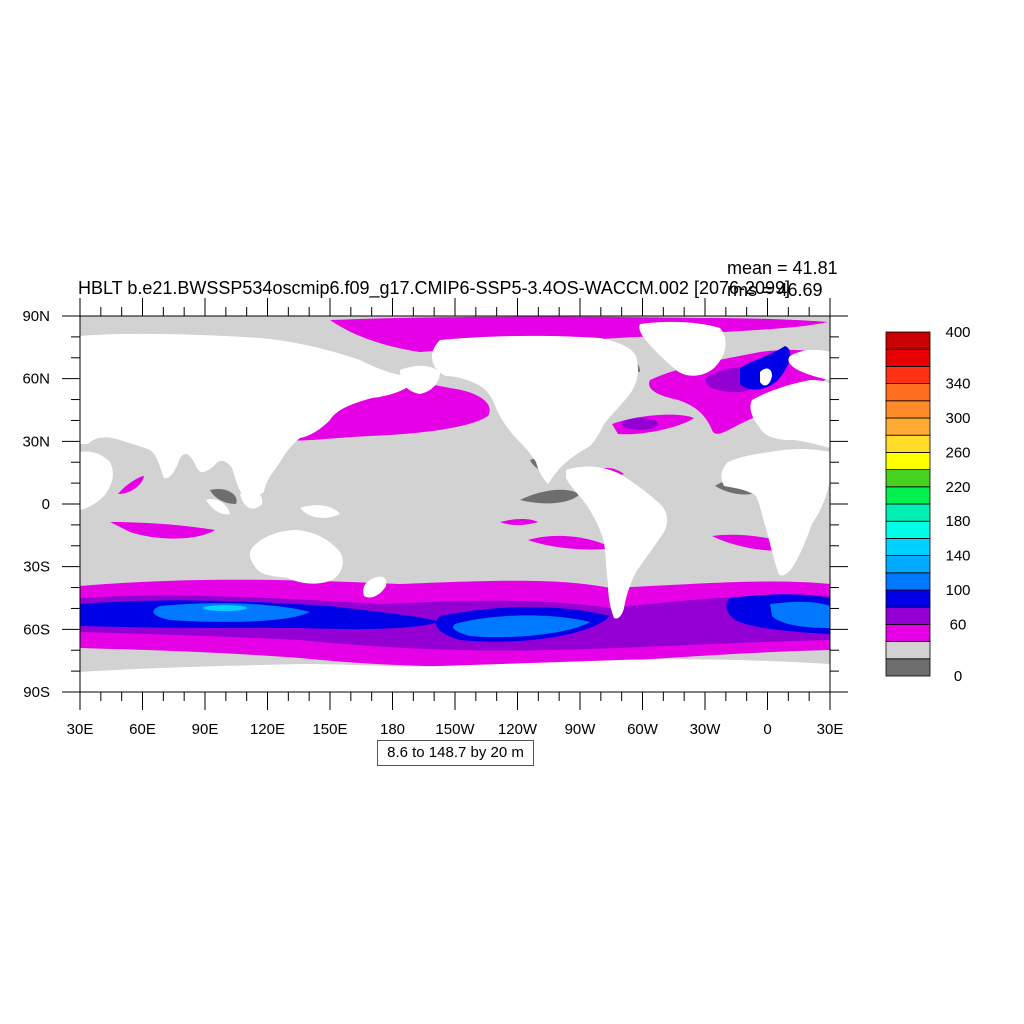 Image resolution: width=1024 pixels, height=1024 pixels. I want to click on lat-tick-label: 30S, so click(36, 567).